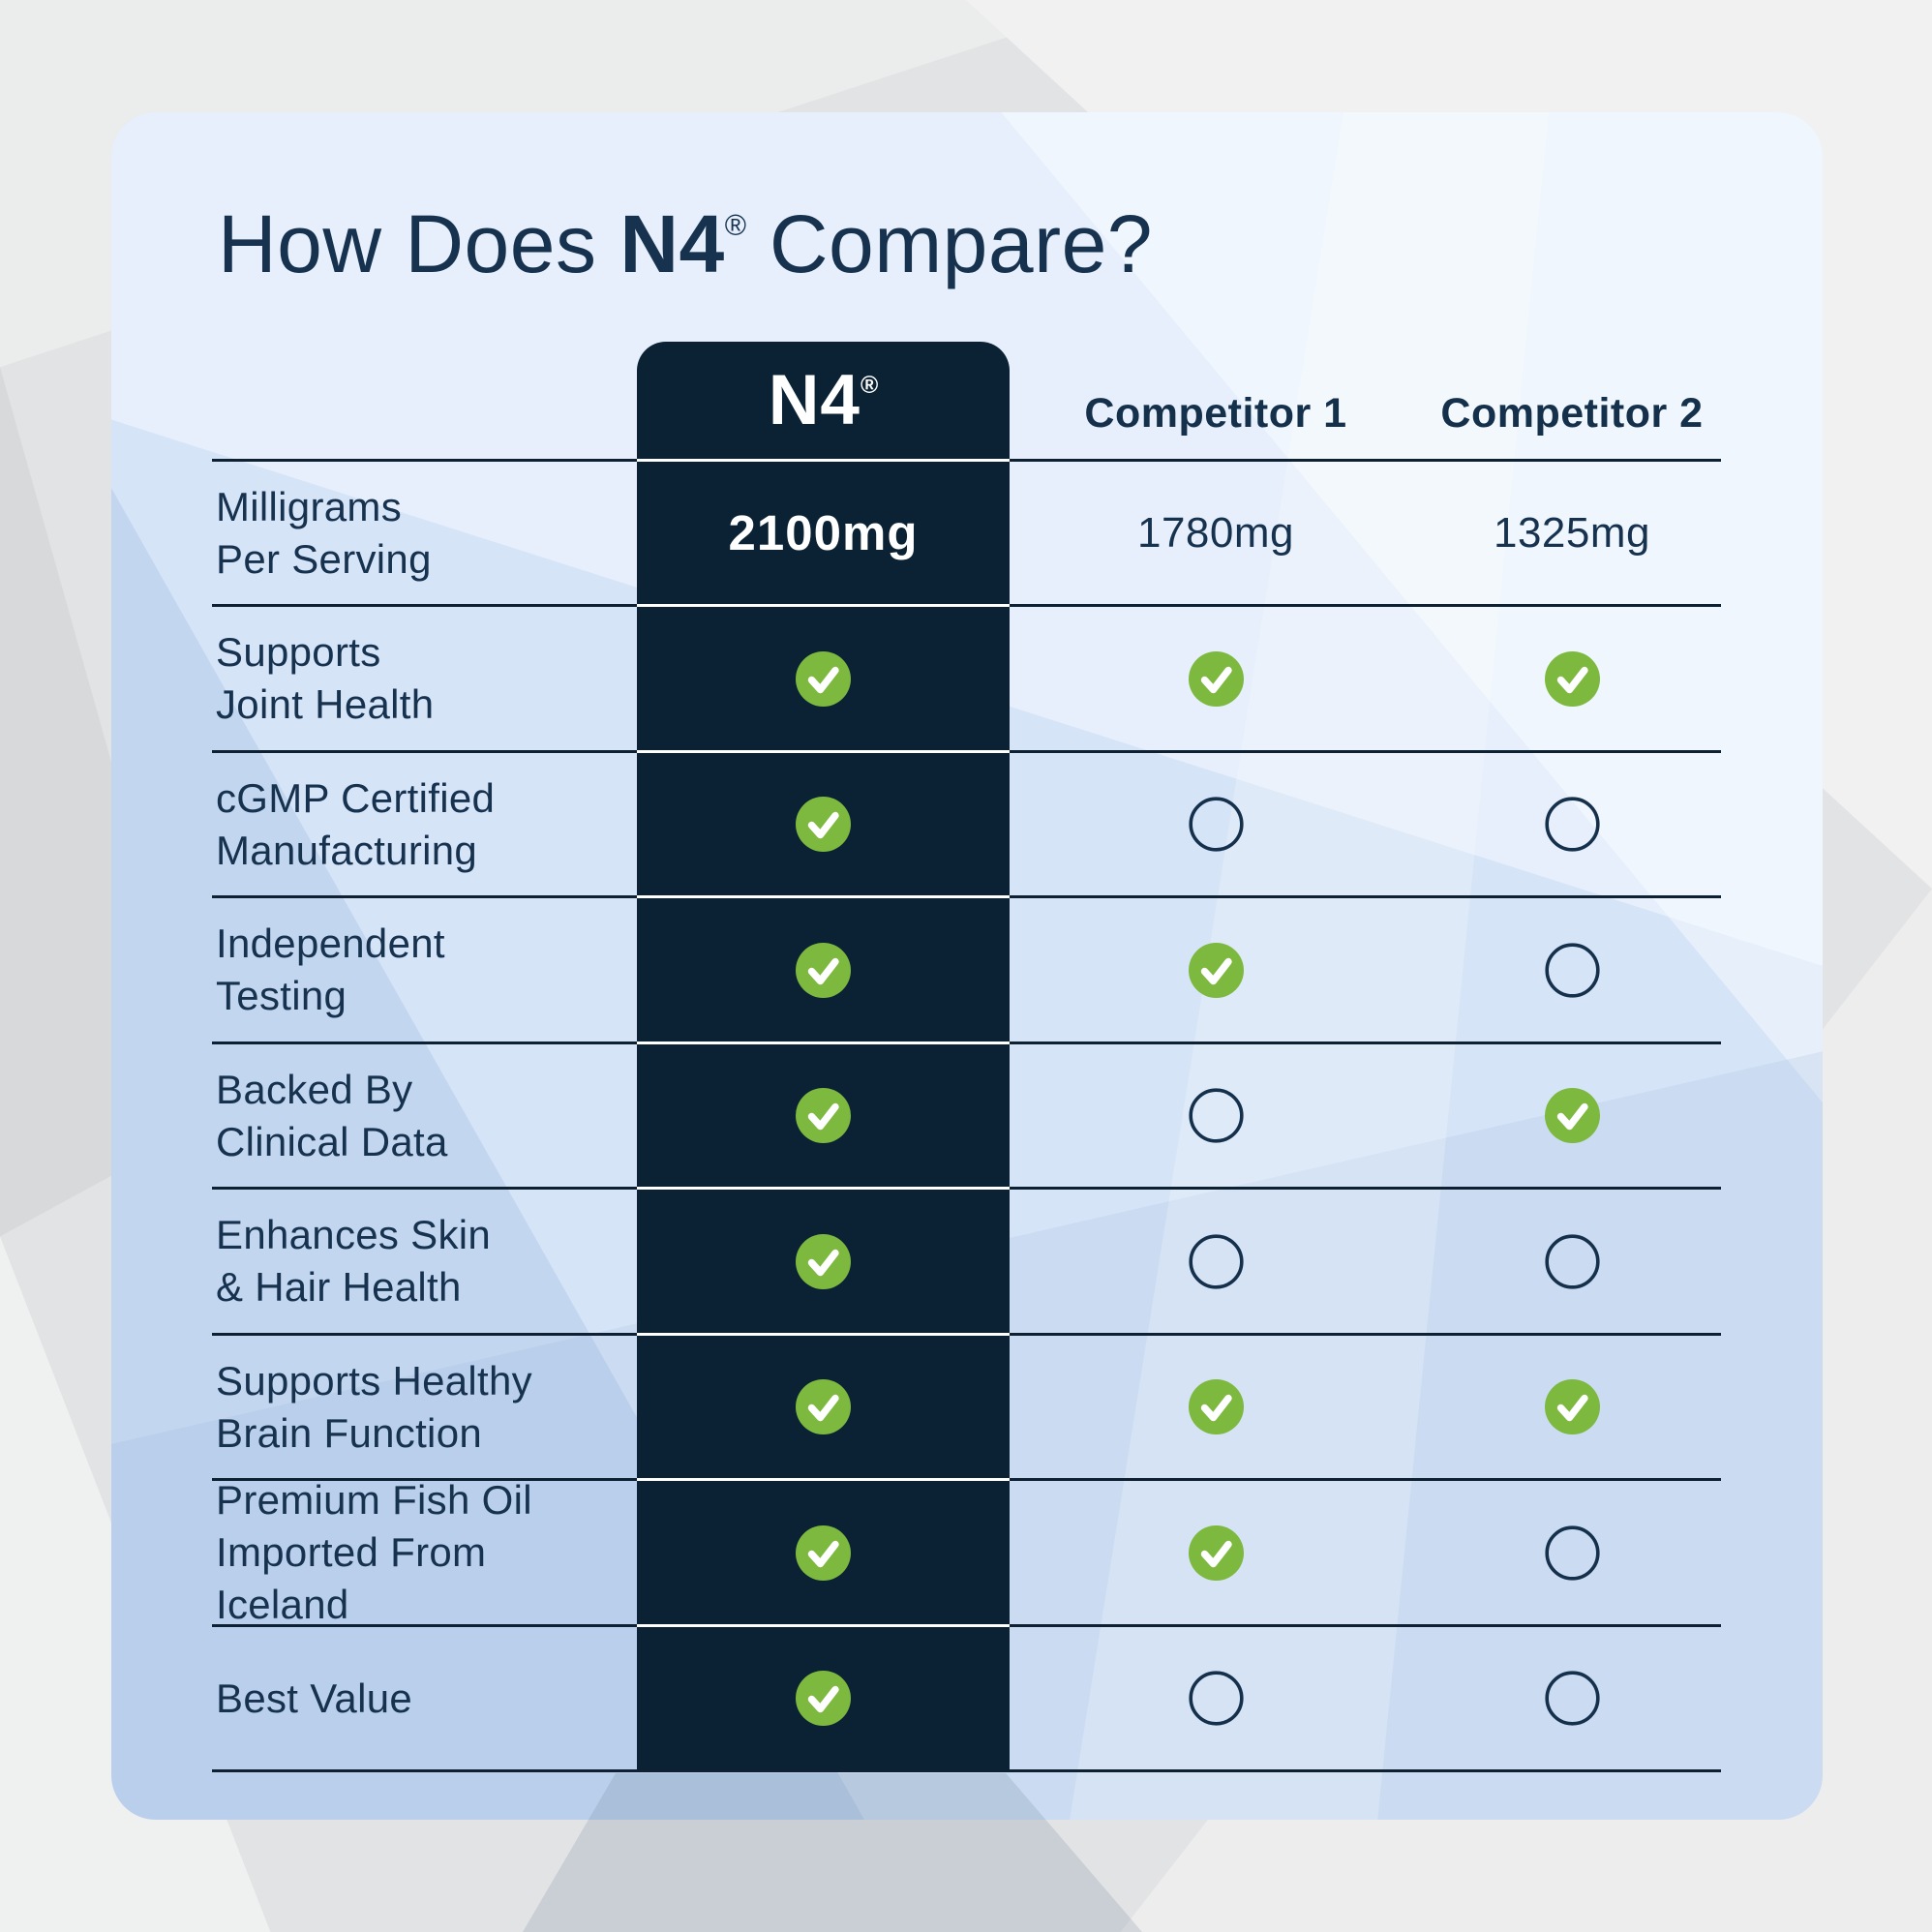  Describe the element at coordinates (374, 1406) in the screenshot. I see `feature-label: Supports Healthy Brain Function` at that location.